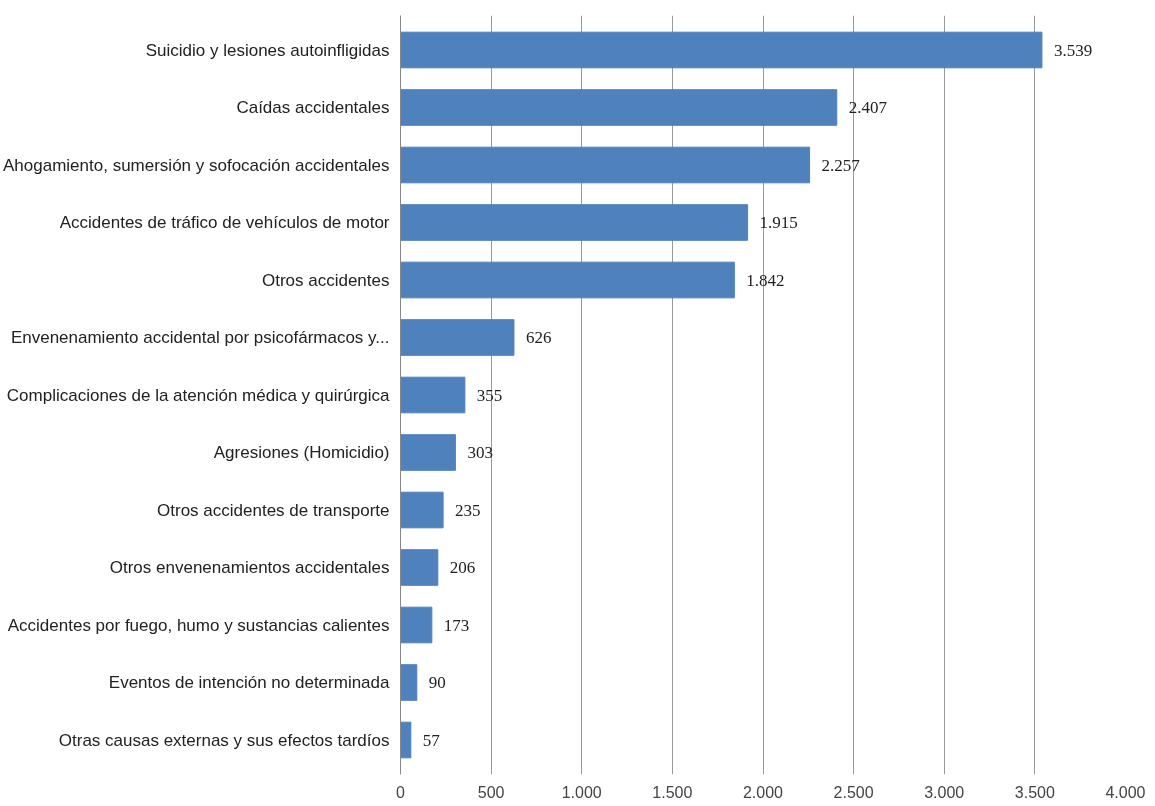  Describe the element at coordinates (581, 792) in the screenshot. I see `x-tick-label: 1.000` at that location.